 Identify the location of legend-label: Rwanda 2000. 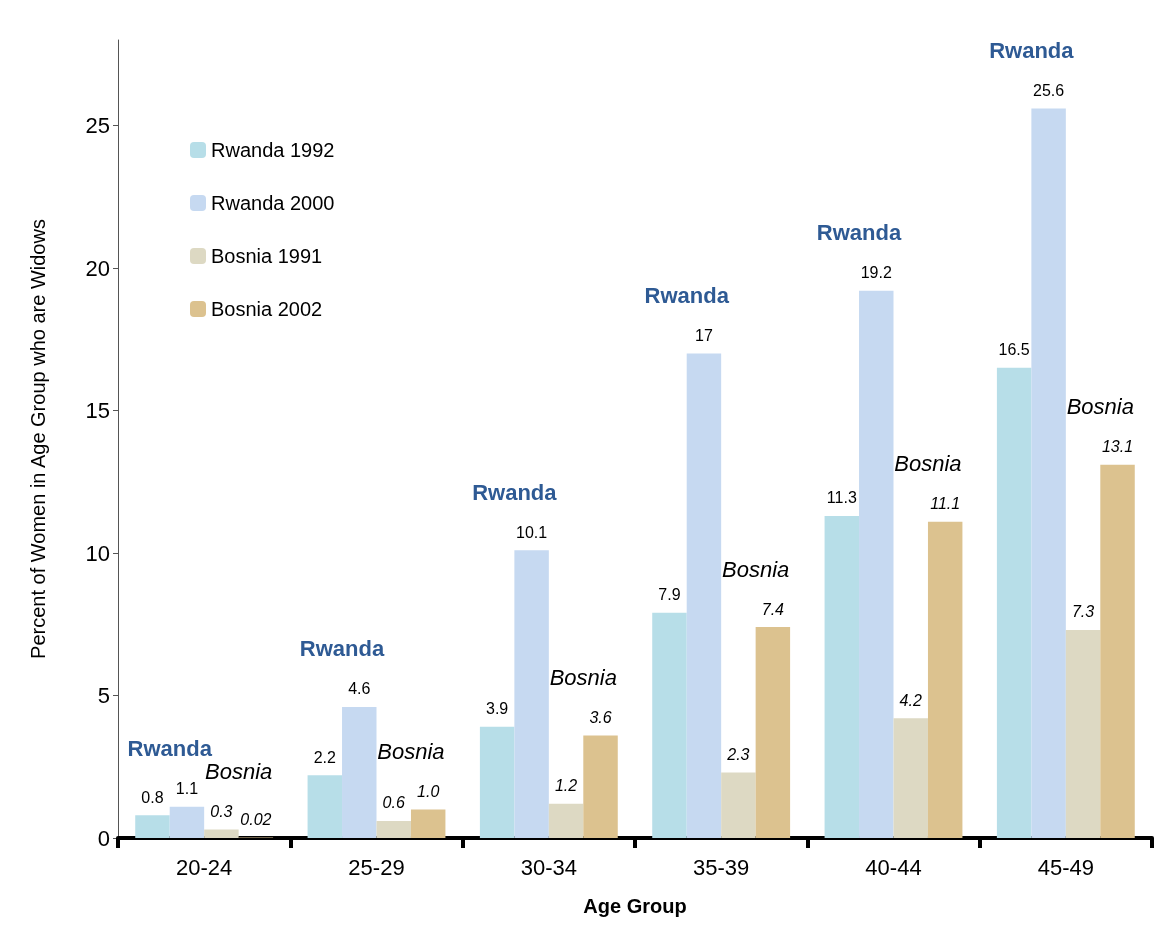
(273, 203).